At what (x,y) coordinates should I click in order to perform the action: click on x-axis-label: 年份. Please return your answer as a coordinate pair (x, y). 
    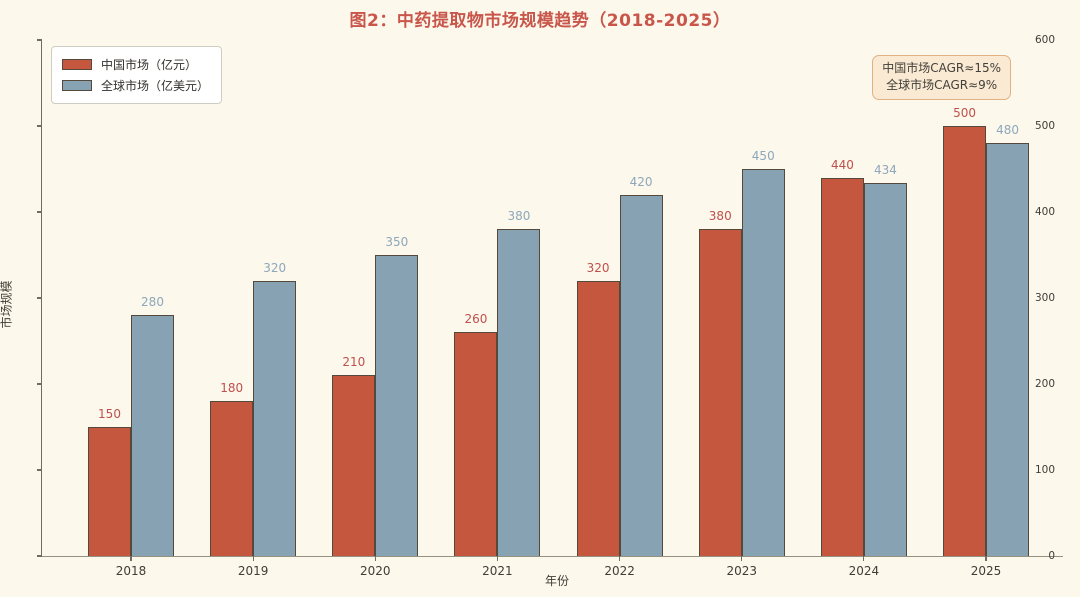
    Looking at the image, I should click on (556, 581).